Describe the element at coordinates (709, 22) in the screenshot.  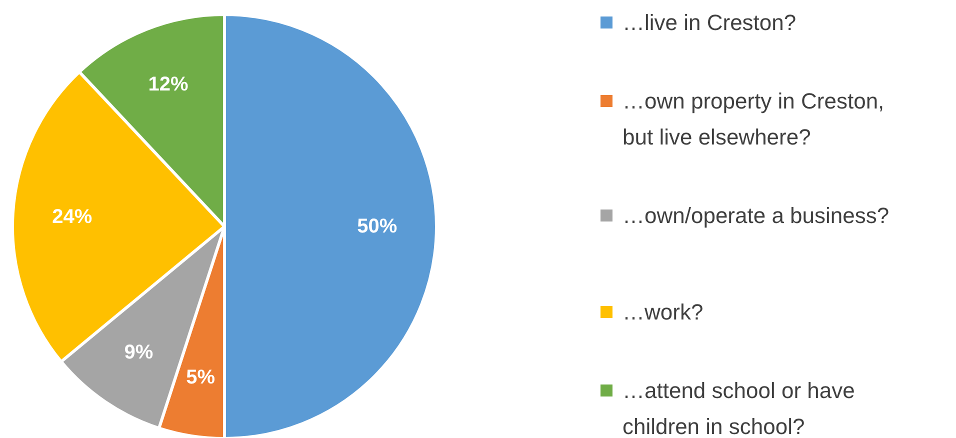
I see `legend-label: …live in Creston?` at that location.